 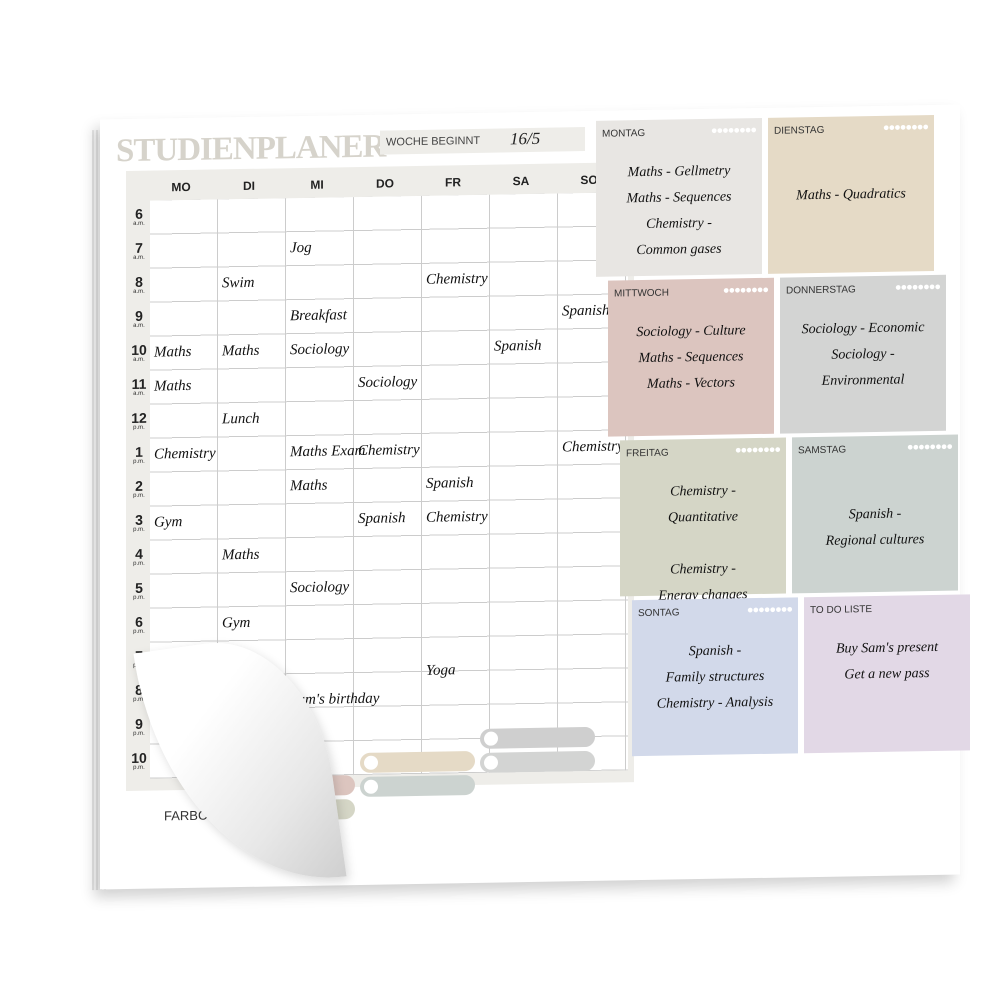 What do you see at coordinates (453, 182) in the screenshot?
I see `day-header: FR` at bounding box center [453, 182].